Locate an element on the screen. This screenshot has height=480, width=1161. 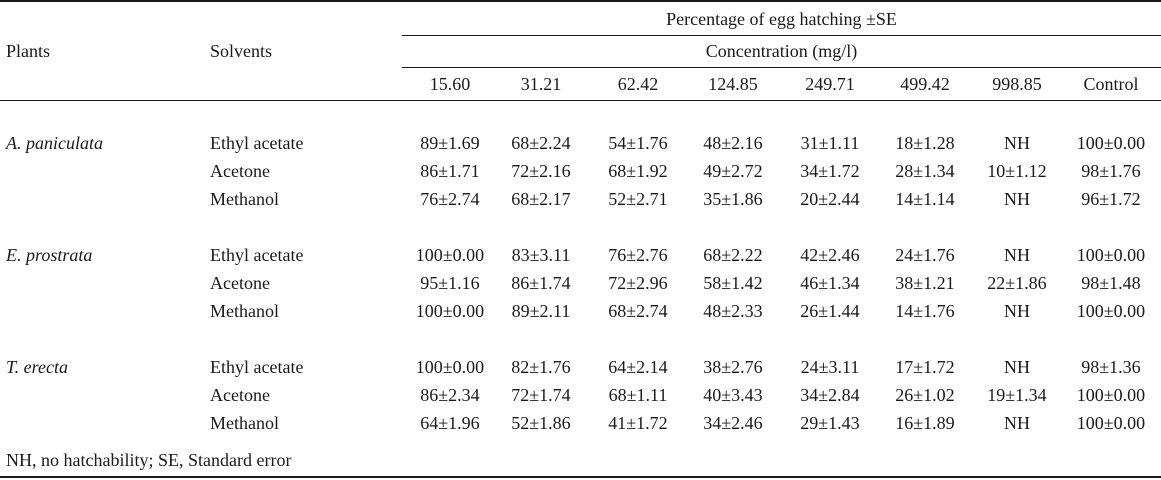
table-cell: 68±2.22 is located at coordinates (733, 255).